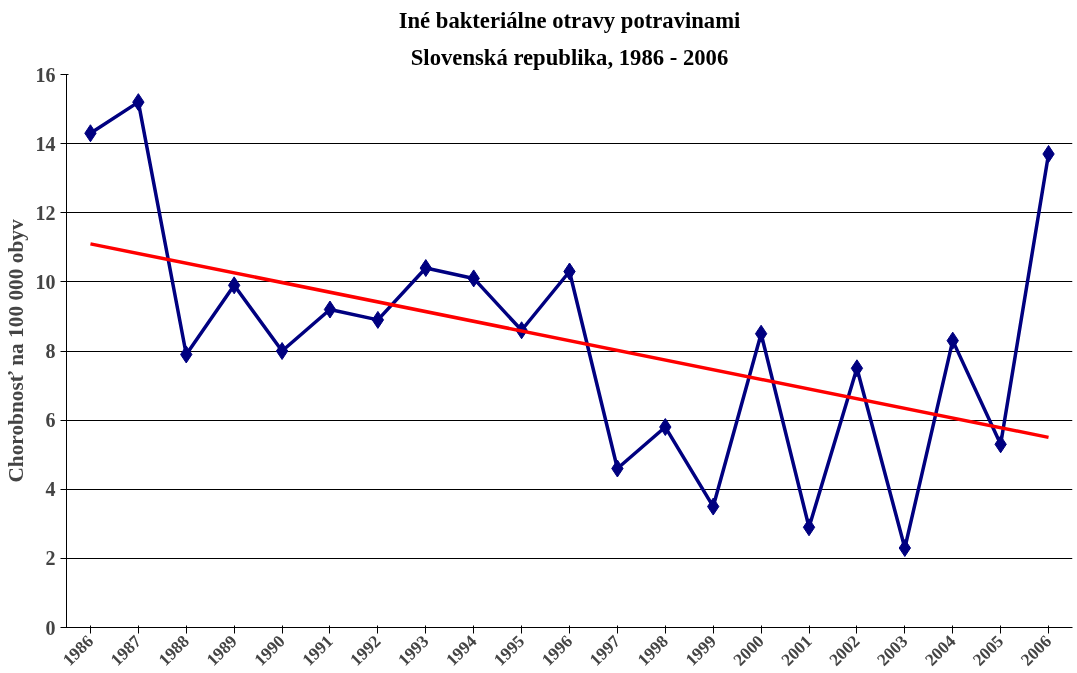 The width and height of the screenshot is (1077, 673). Describe the element at coordinates (50, 420) in the screenshot. I see `y-tick-label: 6` at that location.